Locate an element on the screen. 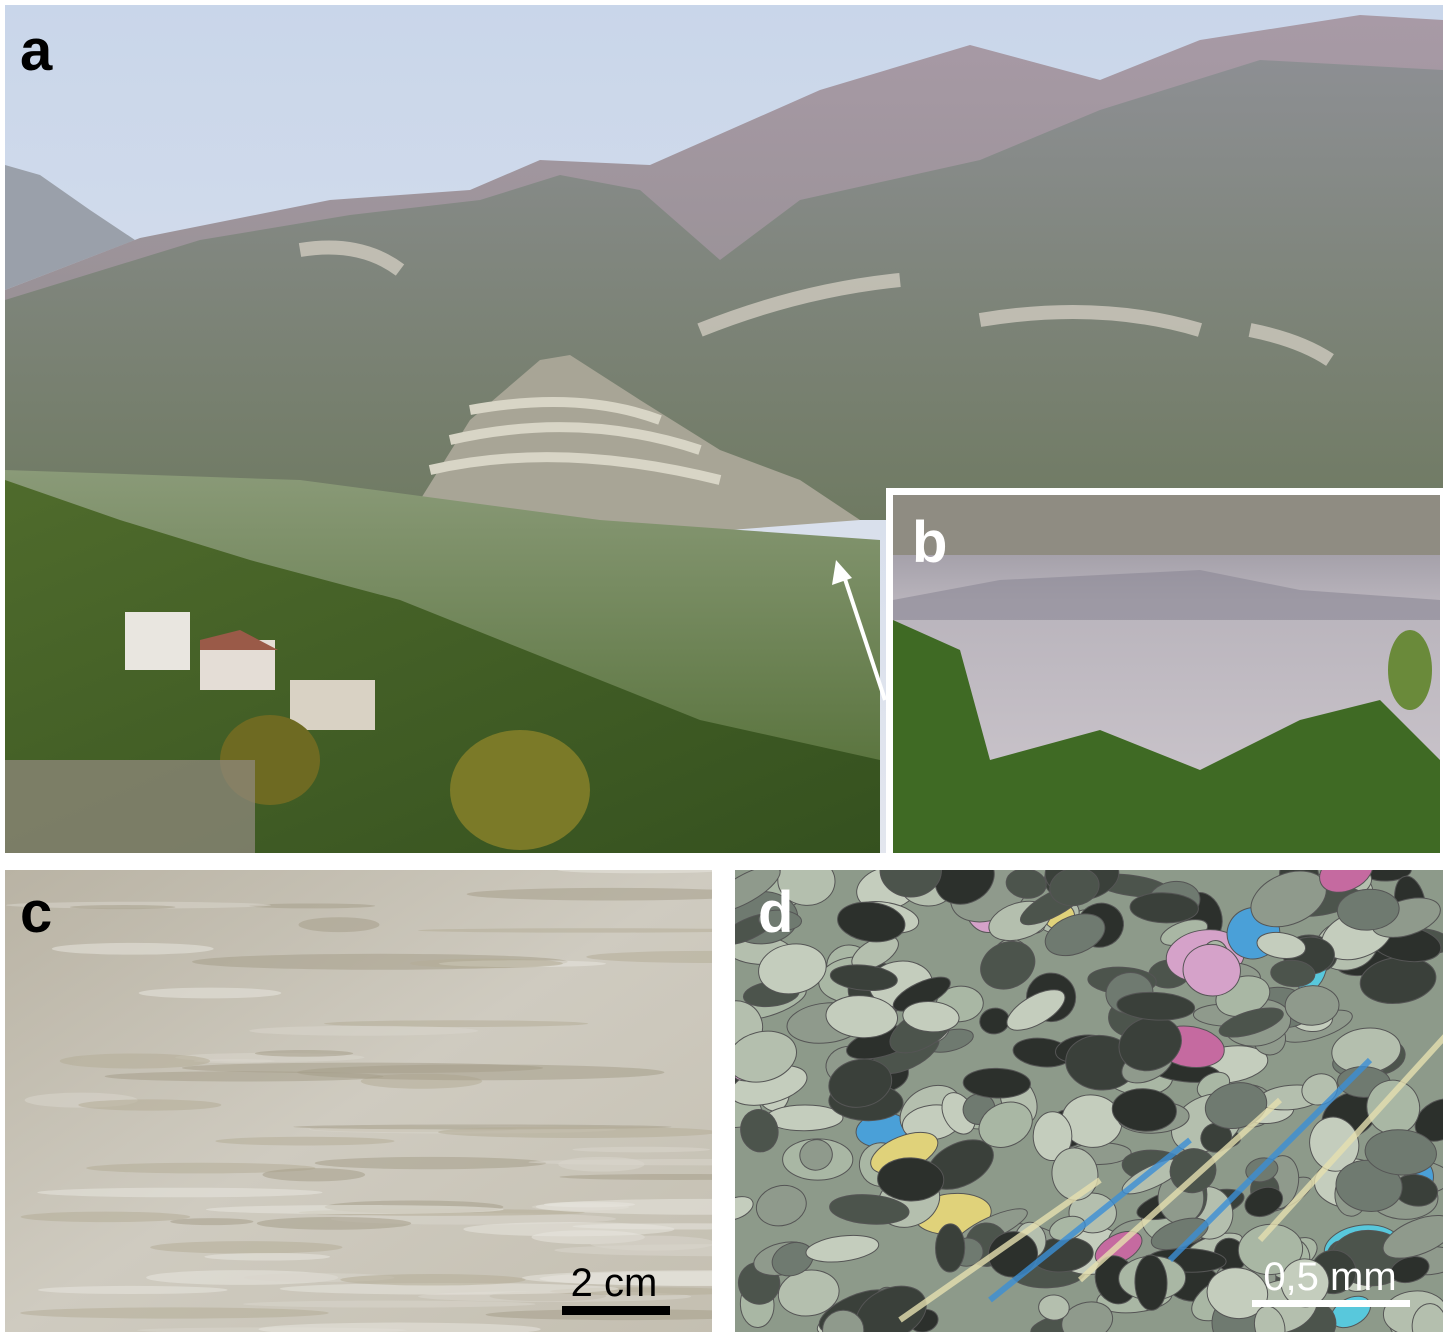 This screenshot has height=1332, width=1450. arrow is located at coordinates (863, 635).